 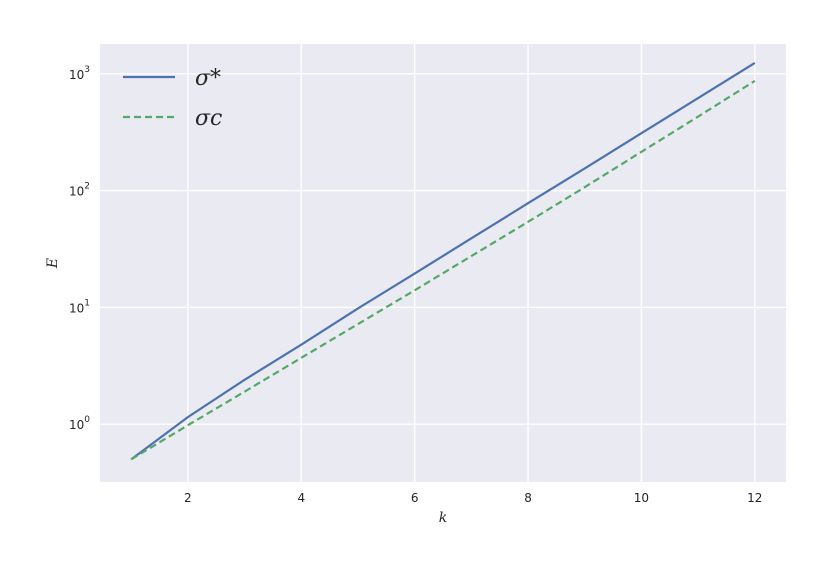 I want to click on y-tick-label: 10², so click(x=79, y=190).